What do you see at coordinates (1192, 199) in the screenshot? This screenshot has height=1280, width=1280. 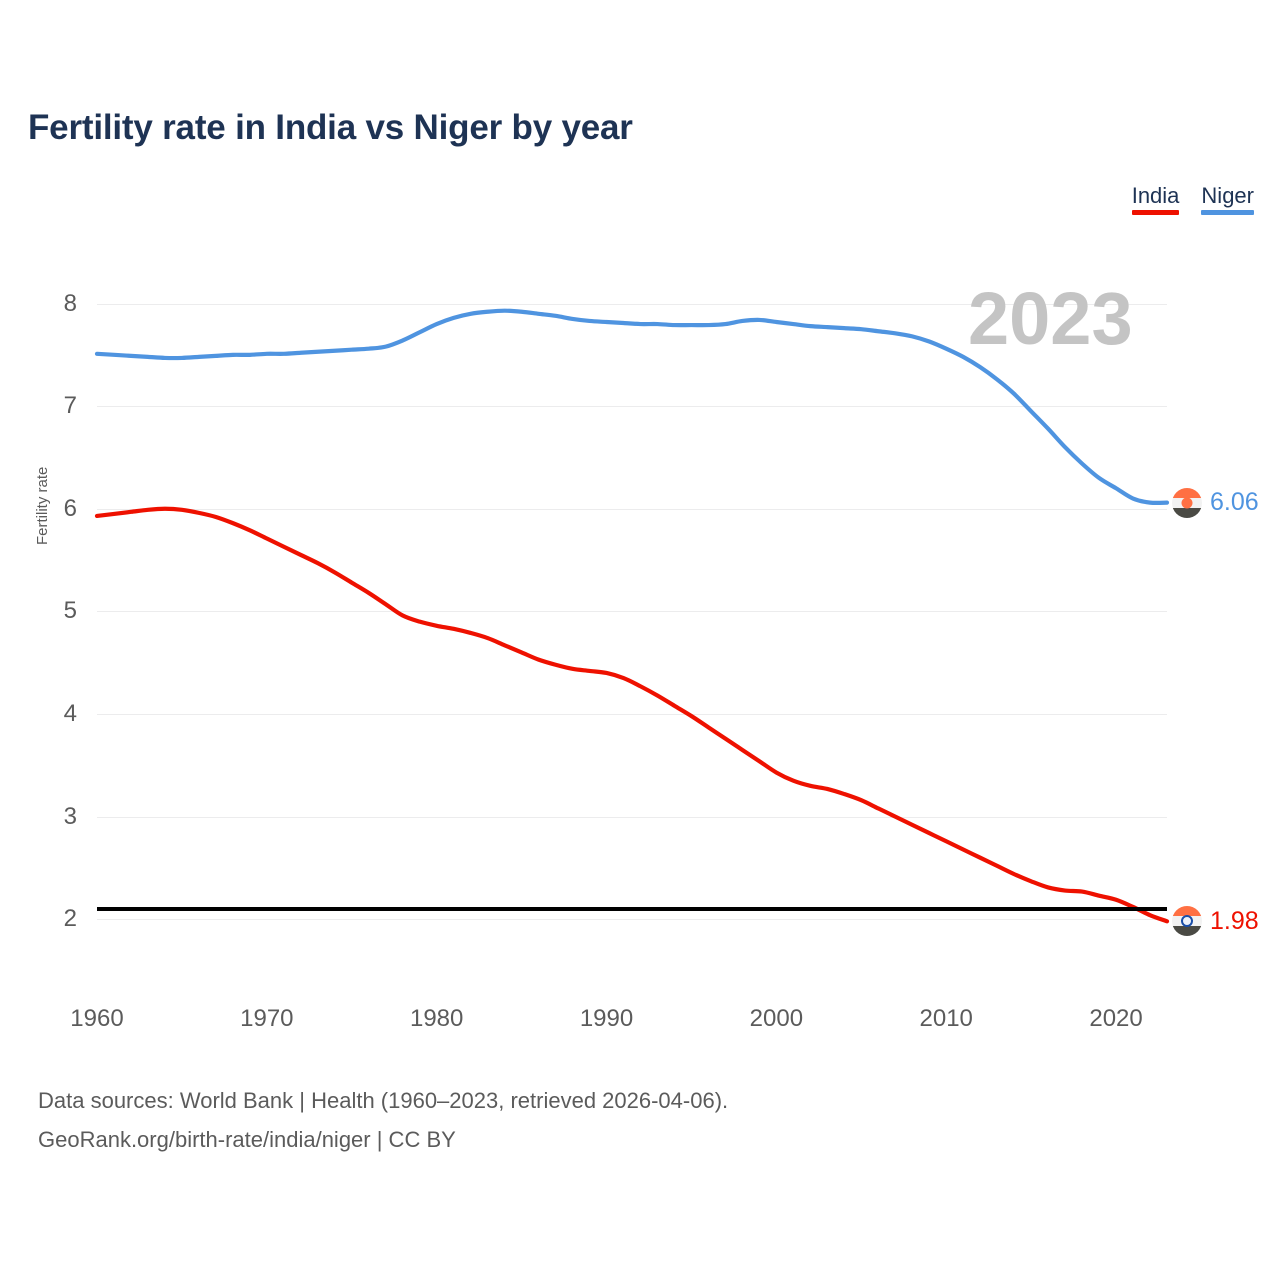 I see `chart-legend: India Niger` at bounding box center [1192, 199].